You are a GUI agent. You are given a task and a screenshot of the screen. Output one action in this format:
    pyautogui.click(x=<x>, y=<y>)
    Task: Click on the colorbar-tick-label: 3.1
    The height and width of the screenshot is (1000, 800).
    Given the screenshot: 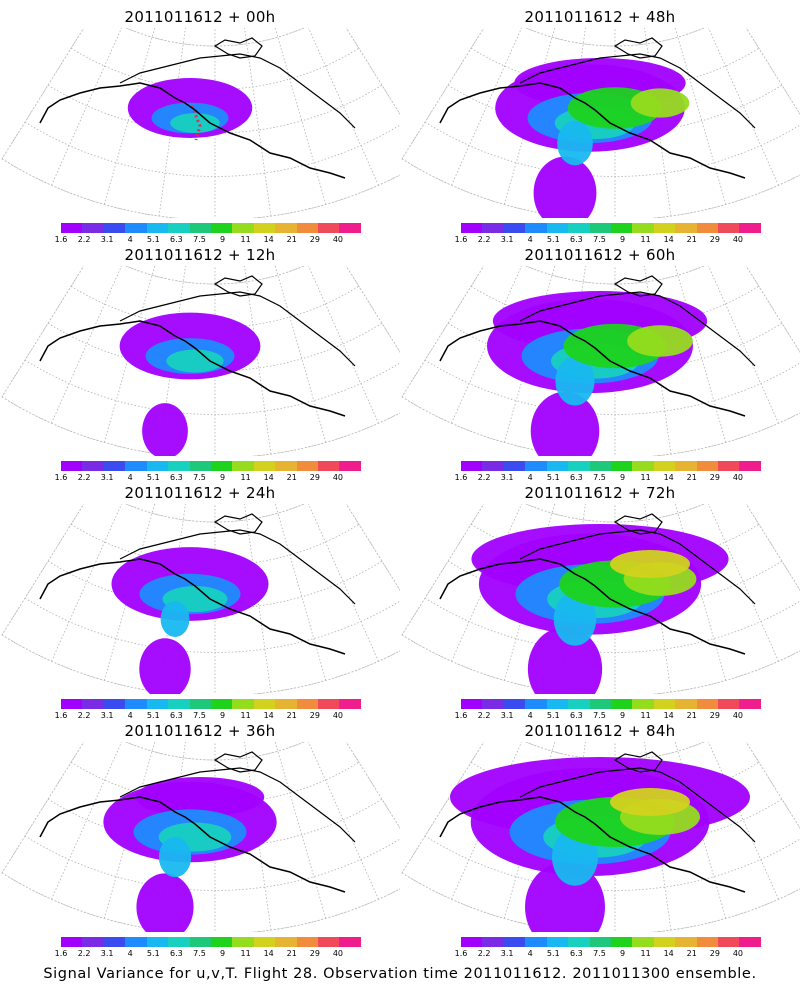 What is the action you would take?
    pyautogui.click(x=107, y=715)
    